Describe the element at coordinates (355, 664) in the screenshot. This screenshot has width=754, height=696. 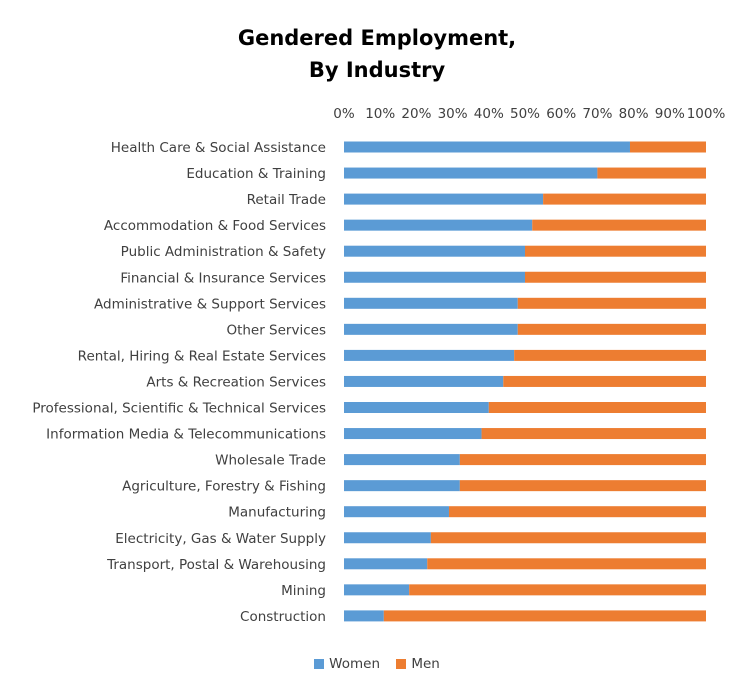
I see `legend-label-women: Women` at that location.